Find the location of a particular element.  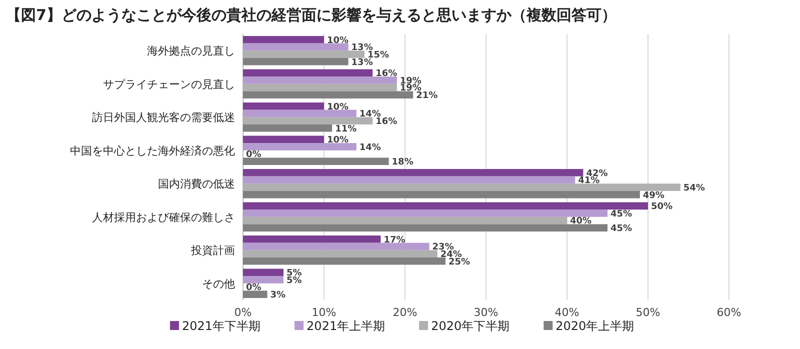

data-label: 50% is located at coordinates (662, 207).